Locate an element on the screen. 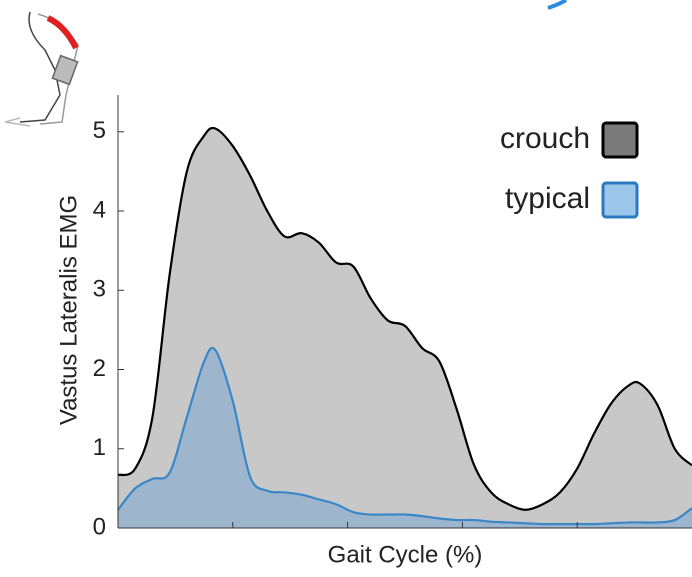 This screenshot has height=577, width=692. y-tick-label: 5 is located at coordinates (99, 130).